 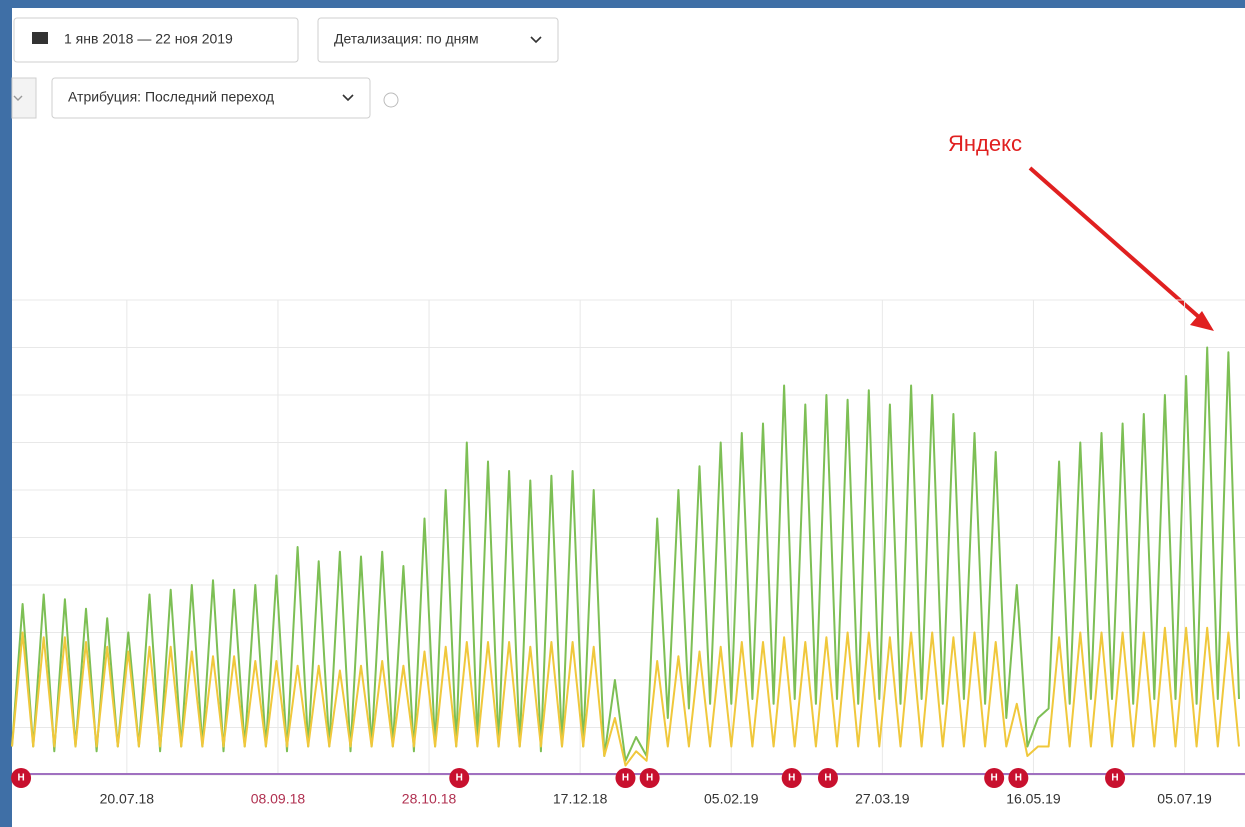 I want to click on attribution-label: Атрибуция: Последний переход, so click(x=171, y=97).